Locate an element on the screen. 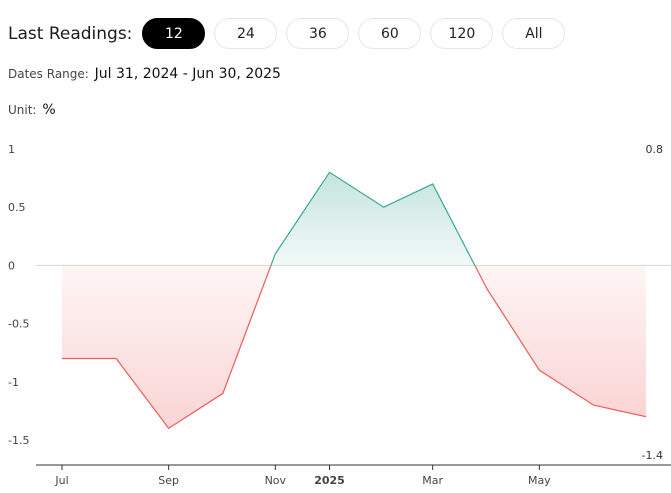 This screenshot has width=671, height=493. x-tick-label-5: May is located at coordinates (539, 480).